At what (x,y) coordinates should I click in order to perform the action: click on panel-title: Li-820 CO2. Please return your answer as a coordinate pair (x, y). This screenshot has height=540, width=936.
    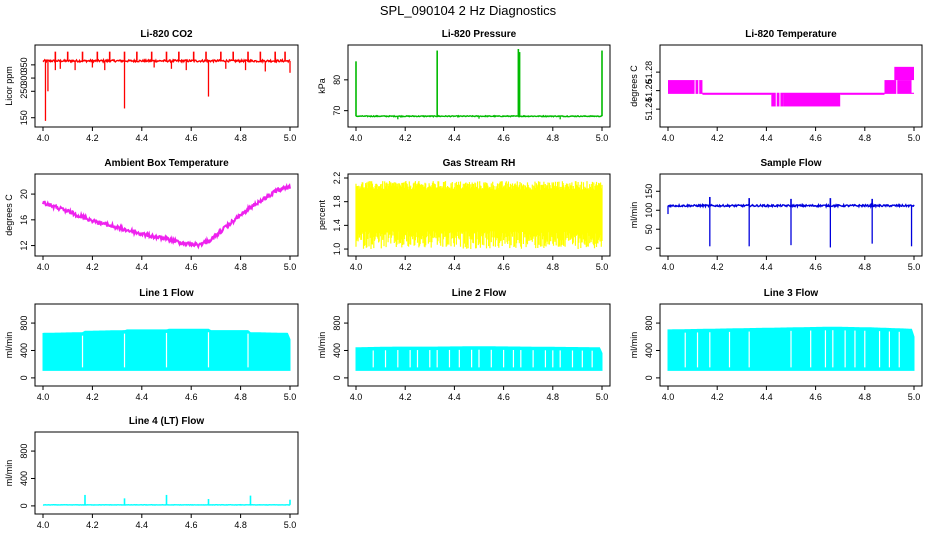
    Looking at the image, I should click on (166, 34).